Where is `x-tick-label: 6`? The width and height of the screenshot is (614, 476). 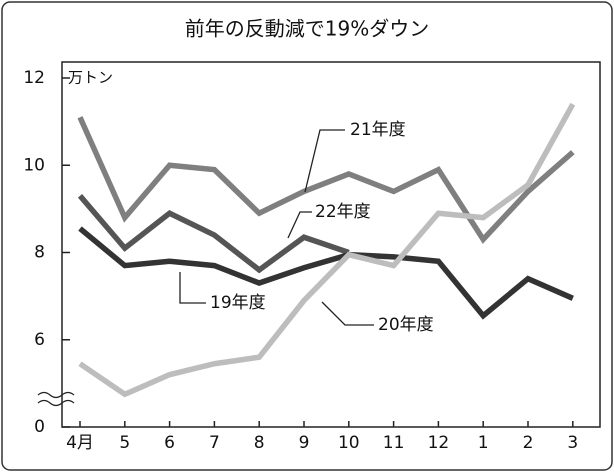
x-tick-label: 6 is located at coordinates (169, 443).